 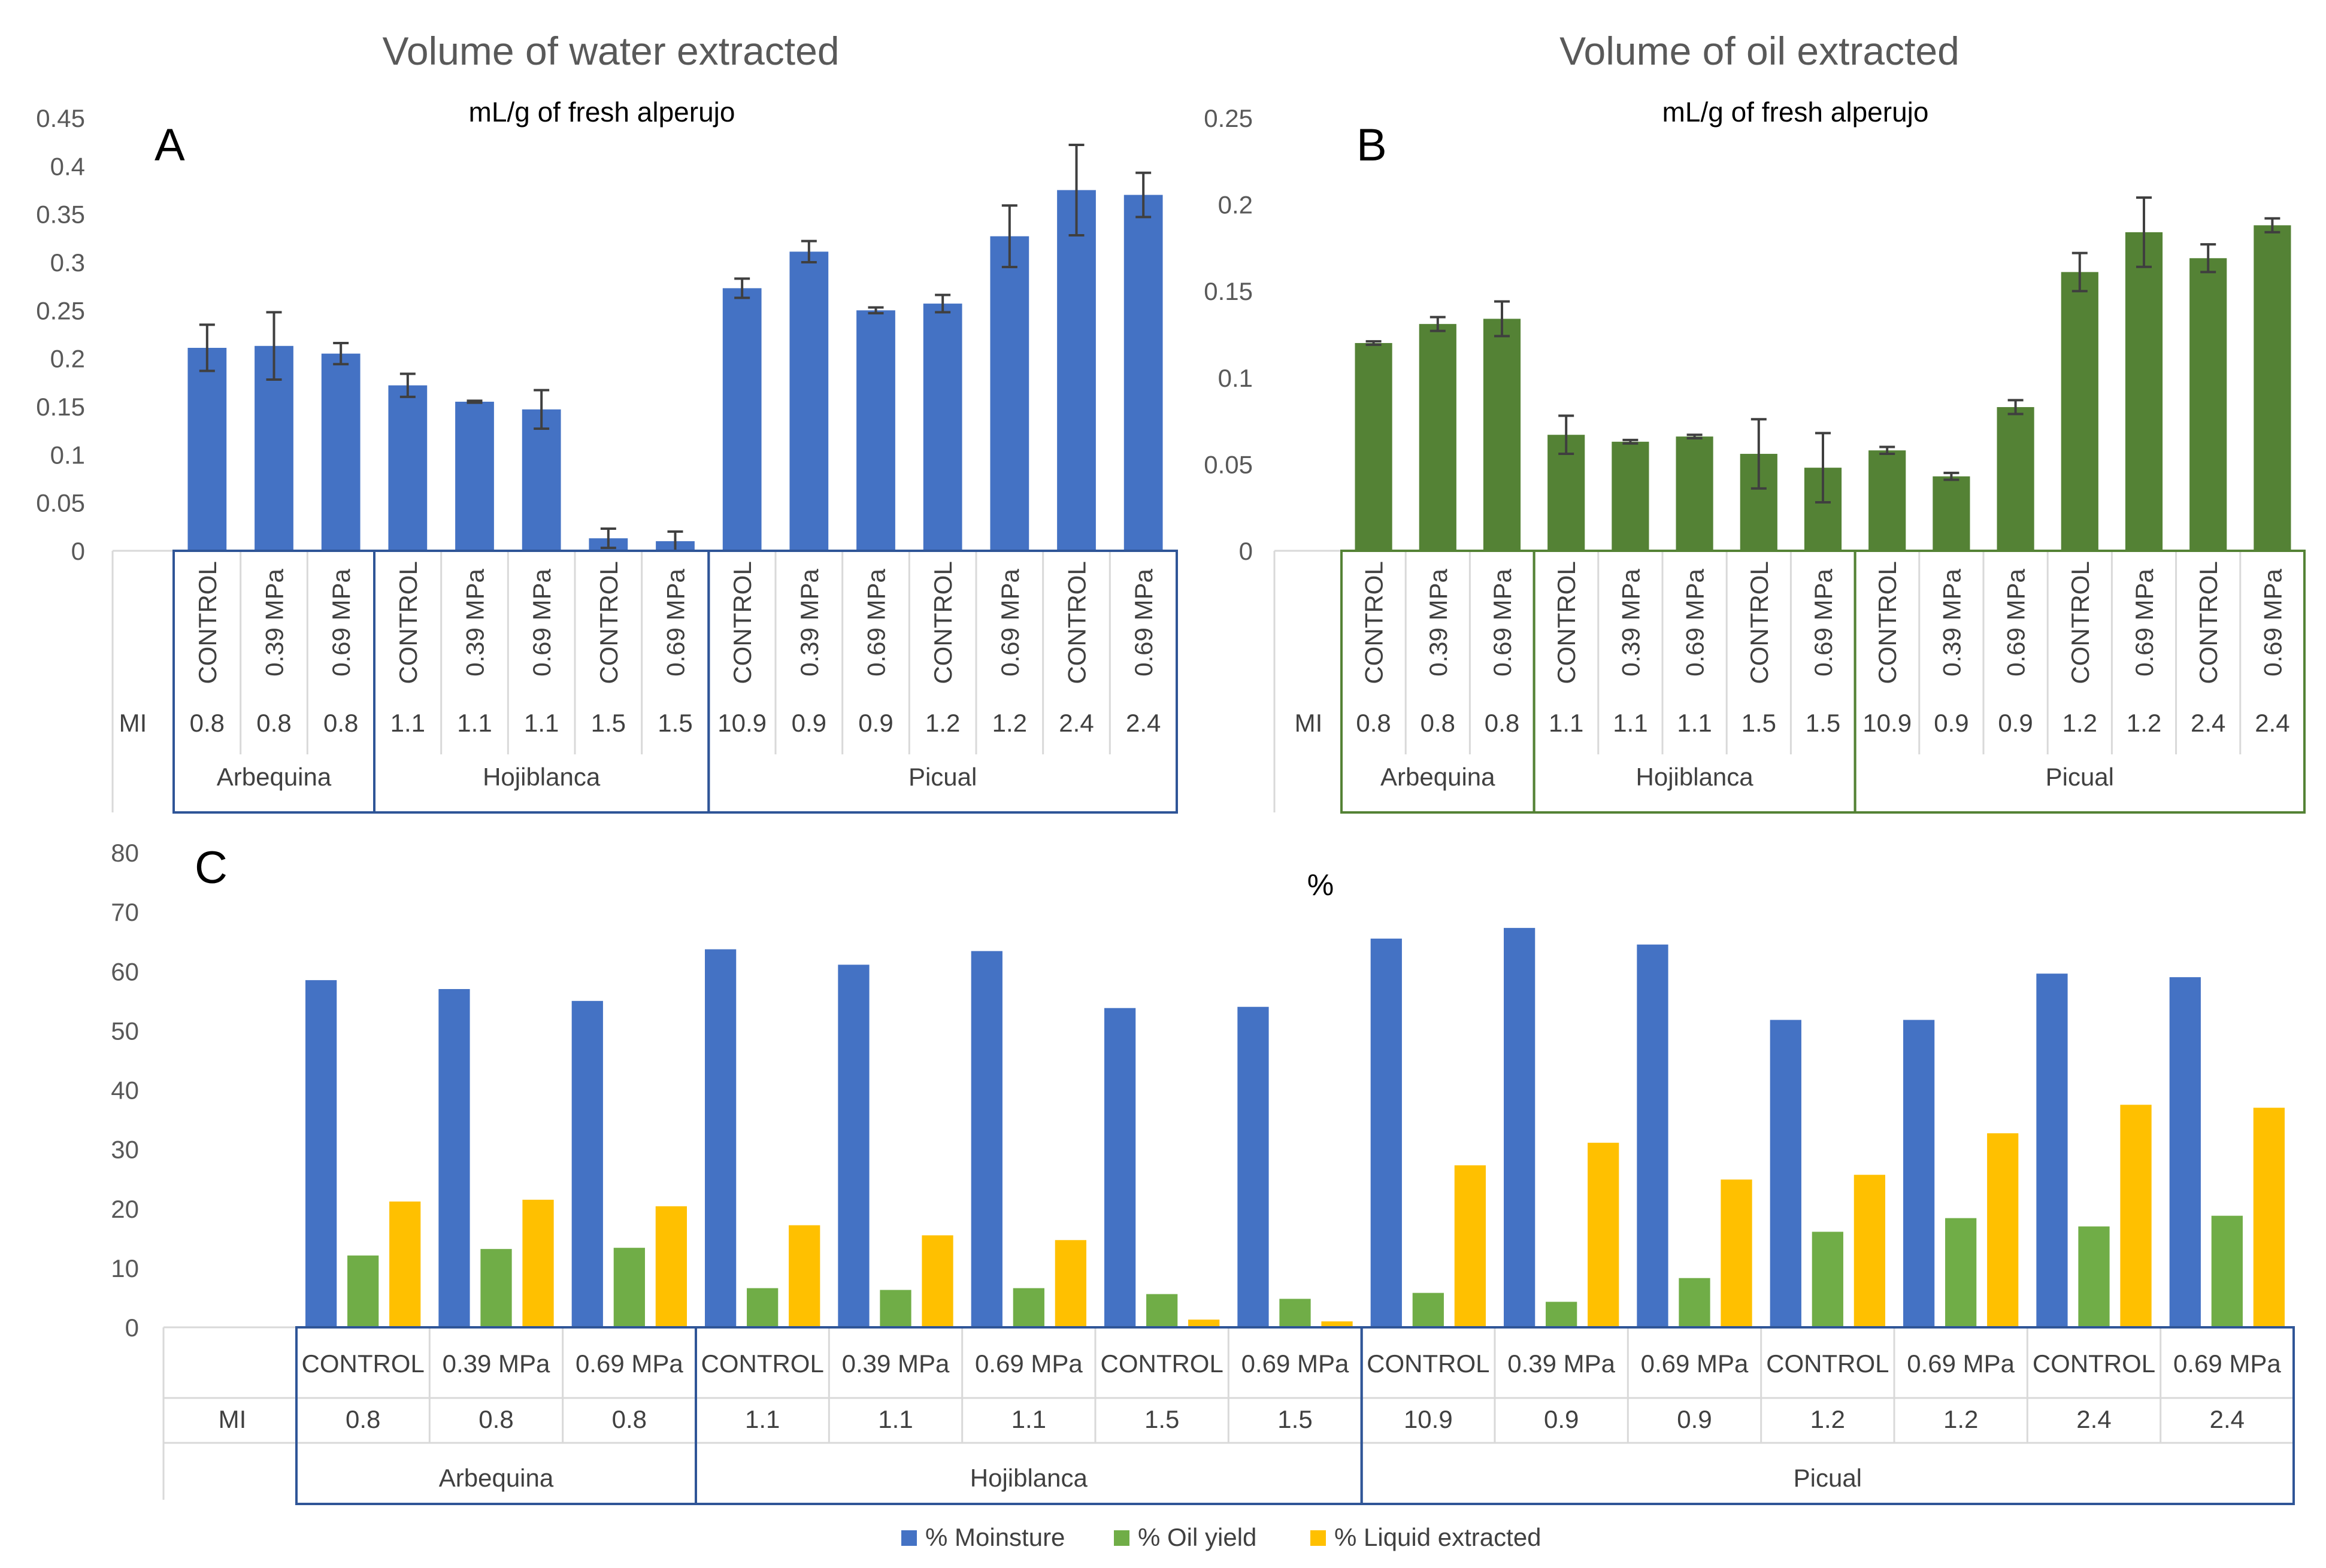 I want to click on chart-subtitle: mL/g of fresh alperujo, so click(x=602, y=112).